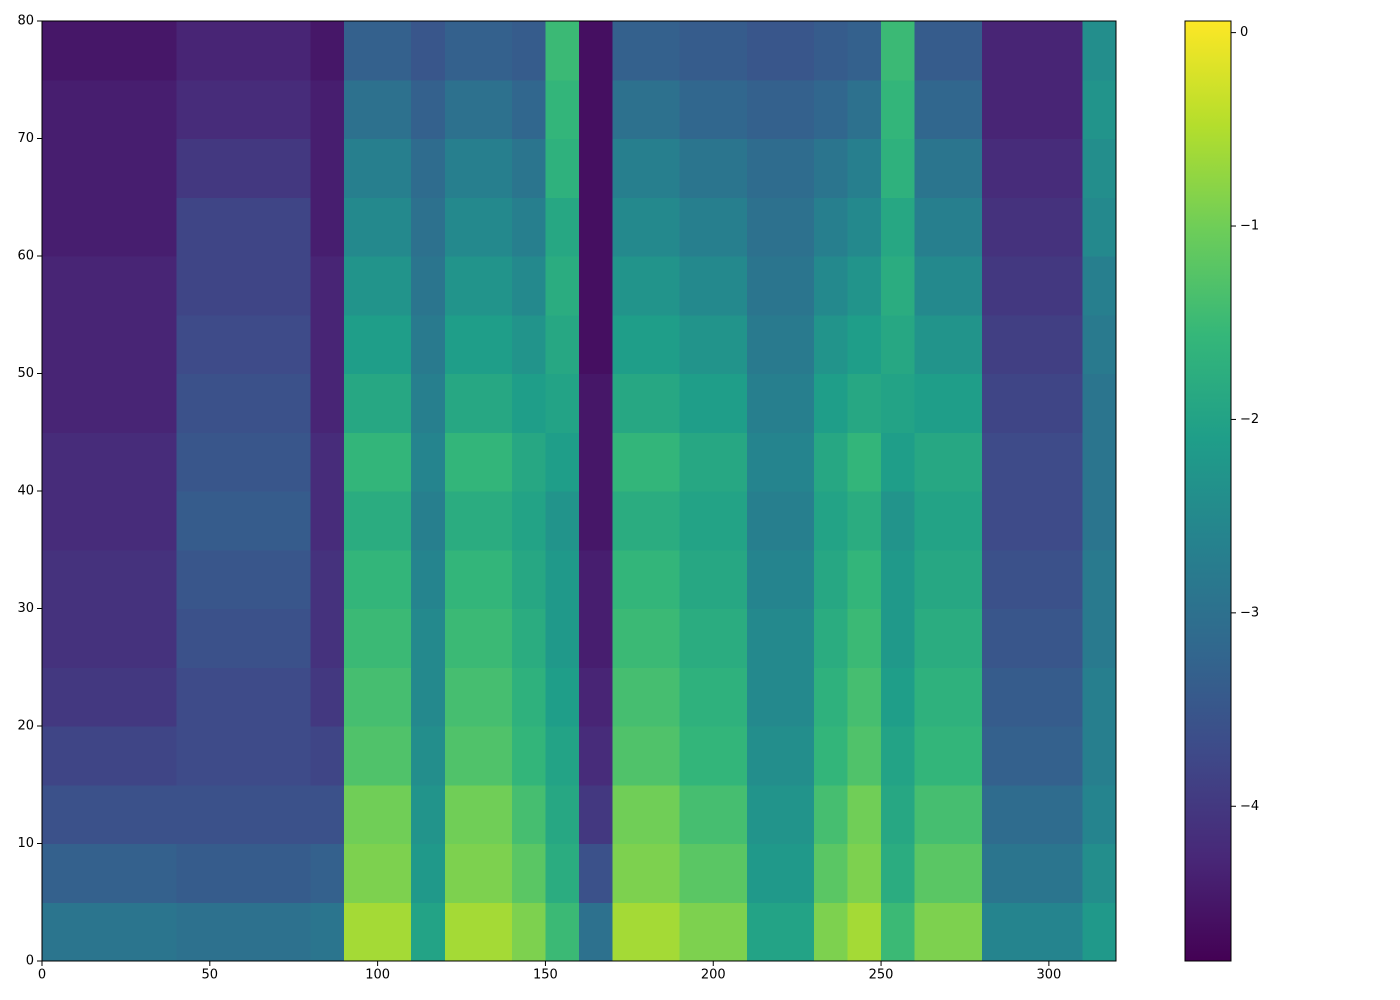 The width and height of the screenshot is (1400, 1000). I want to click on x-tick-label: 300, so click(1048, 975).